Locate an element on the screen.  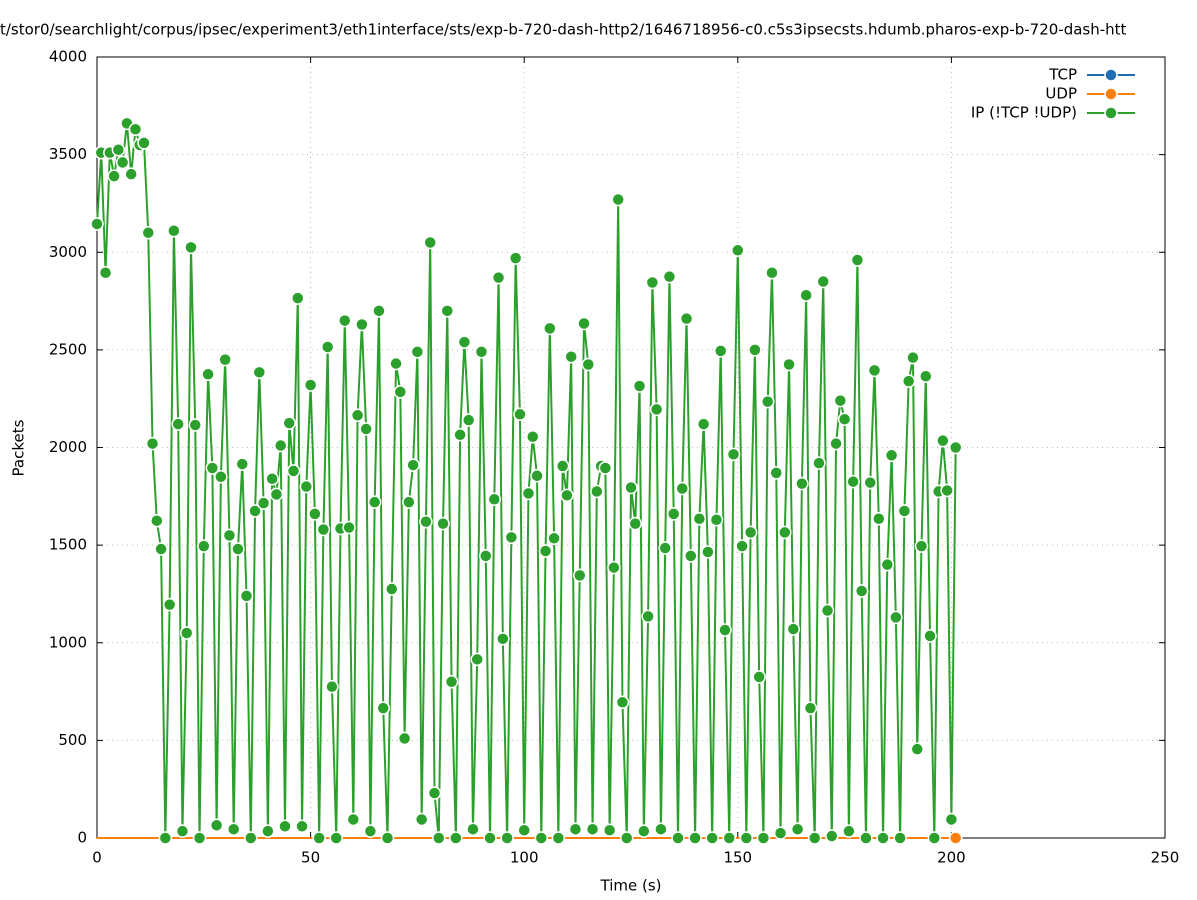
y-tick-label: 0 is located at coordinates (82, 838).